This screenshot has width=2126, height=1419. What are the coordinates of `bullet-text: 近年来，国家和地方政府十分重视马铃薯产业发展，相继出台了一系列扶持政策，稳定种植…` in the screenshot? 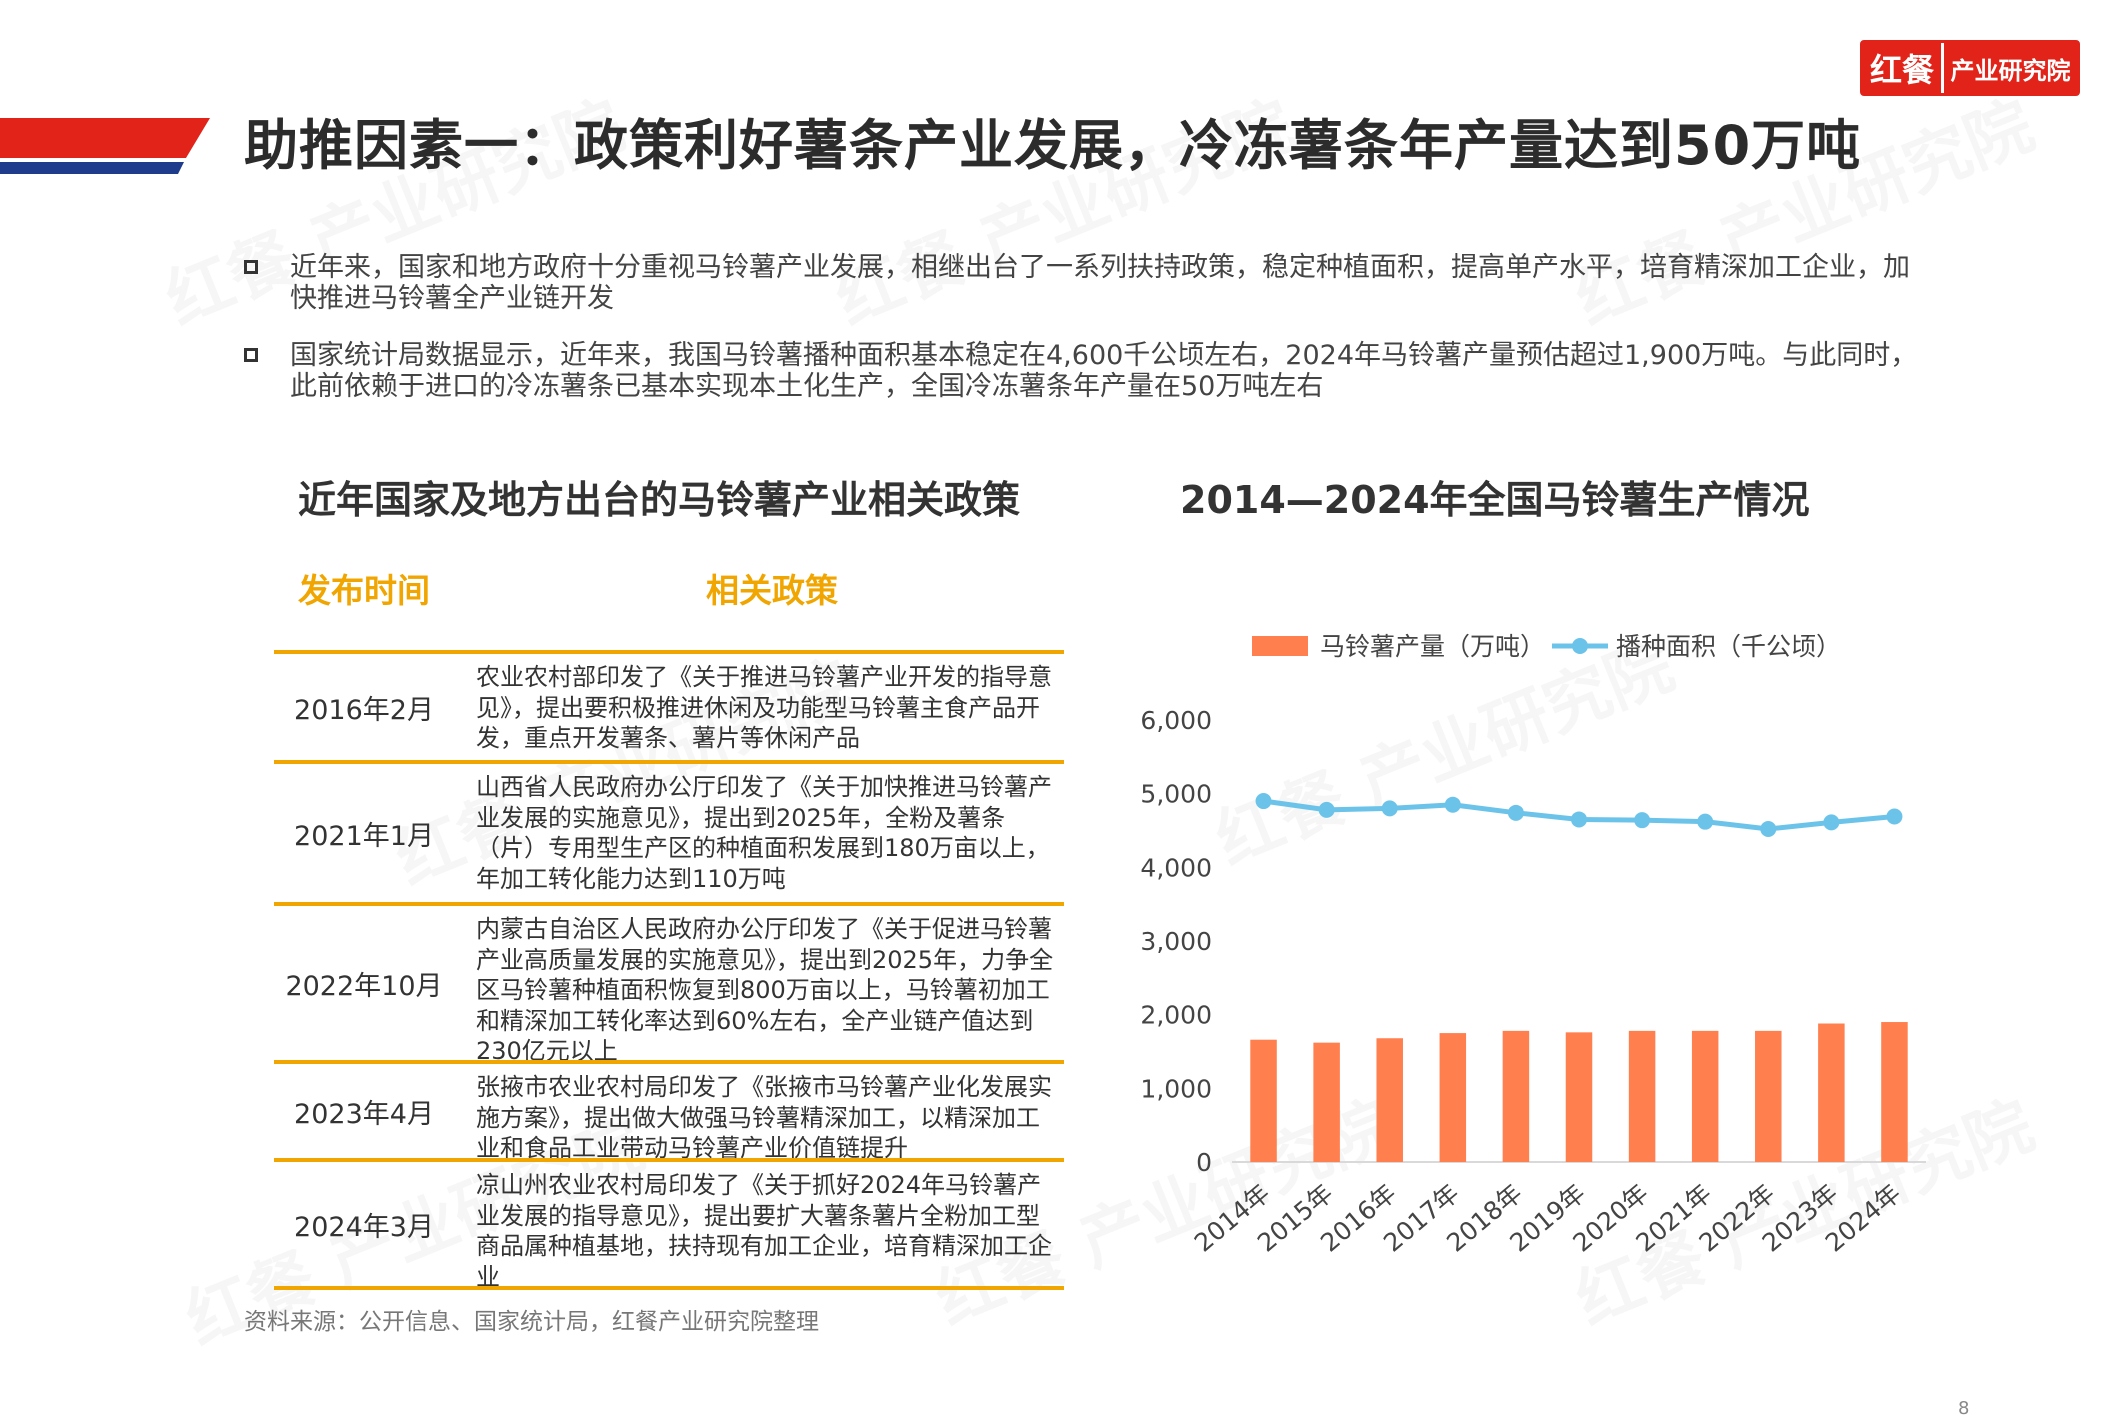 It's located at (1100, 283).